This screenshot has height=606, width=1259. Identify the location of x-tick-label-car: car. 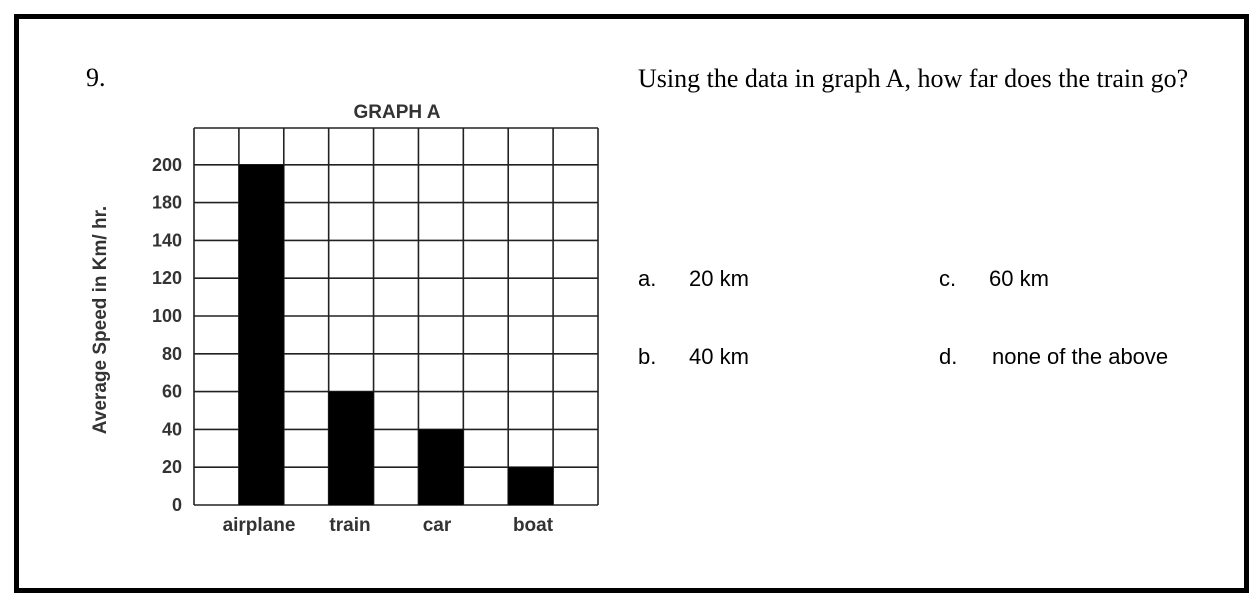
(437, 525).